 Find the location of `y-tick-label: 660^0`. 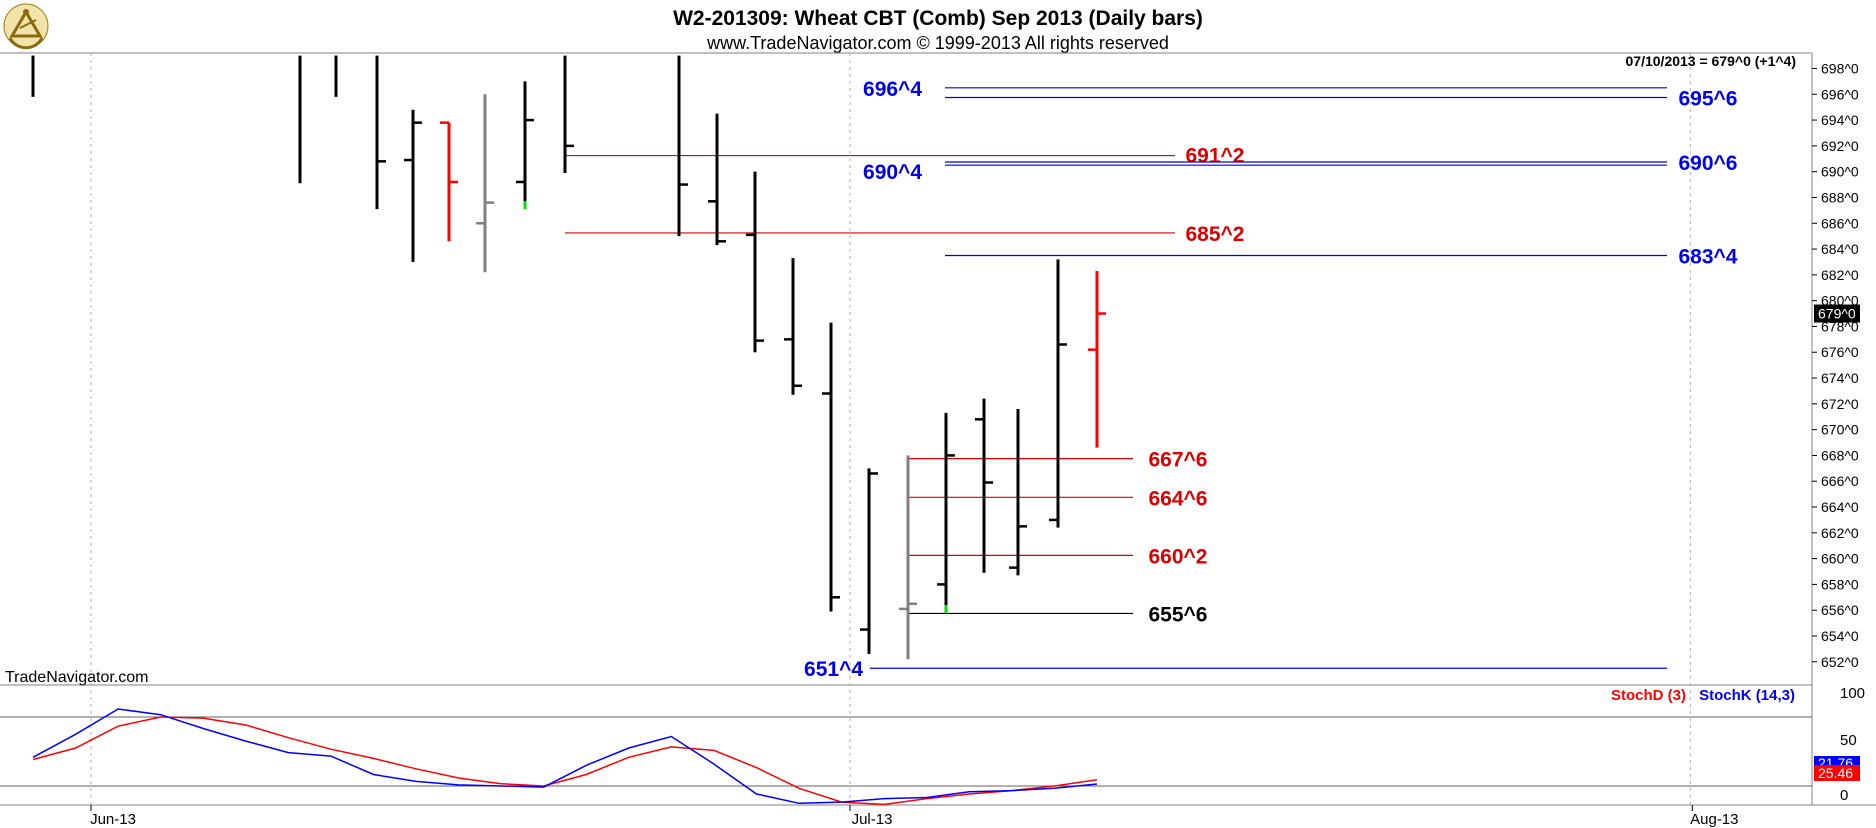

y-tick-label: 660^0 is located at coordinates (1840, 559).